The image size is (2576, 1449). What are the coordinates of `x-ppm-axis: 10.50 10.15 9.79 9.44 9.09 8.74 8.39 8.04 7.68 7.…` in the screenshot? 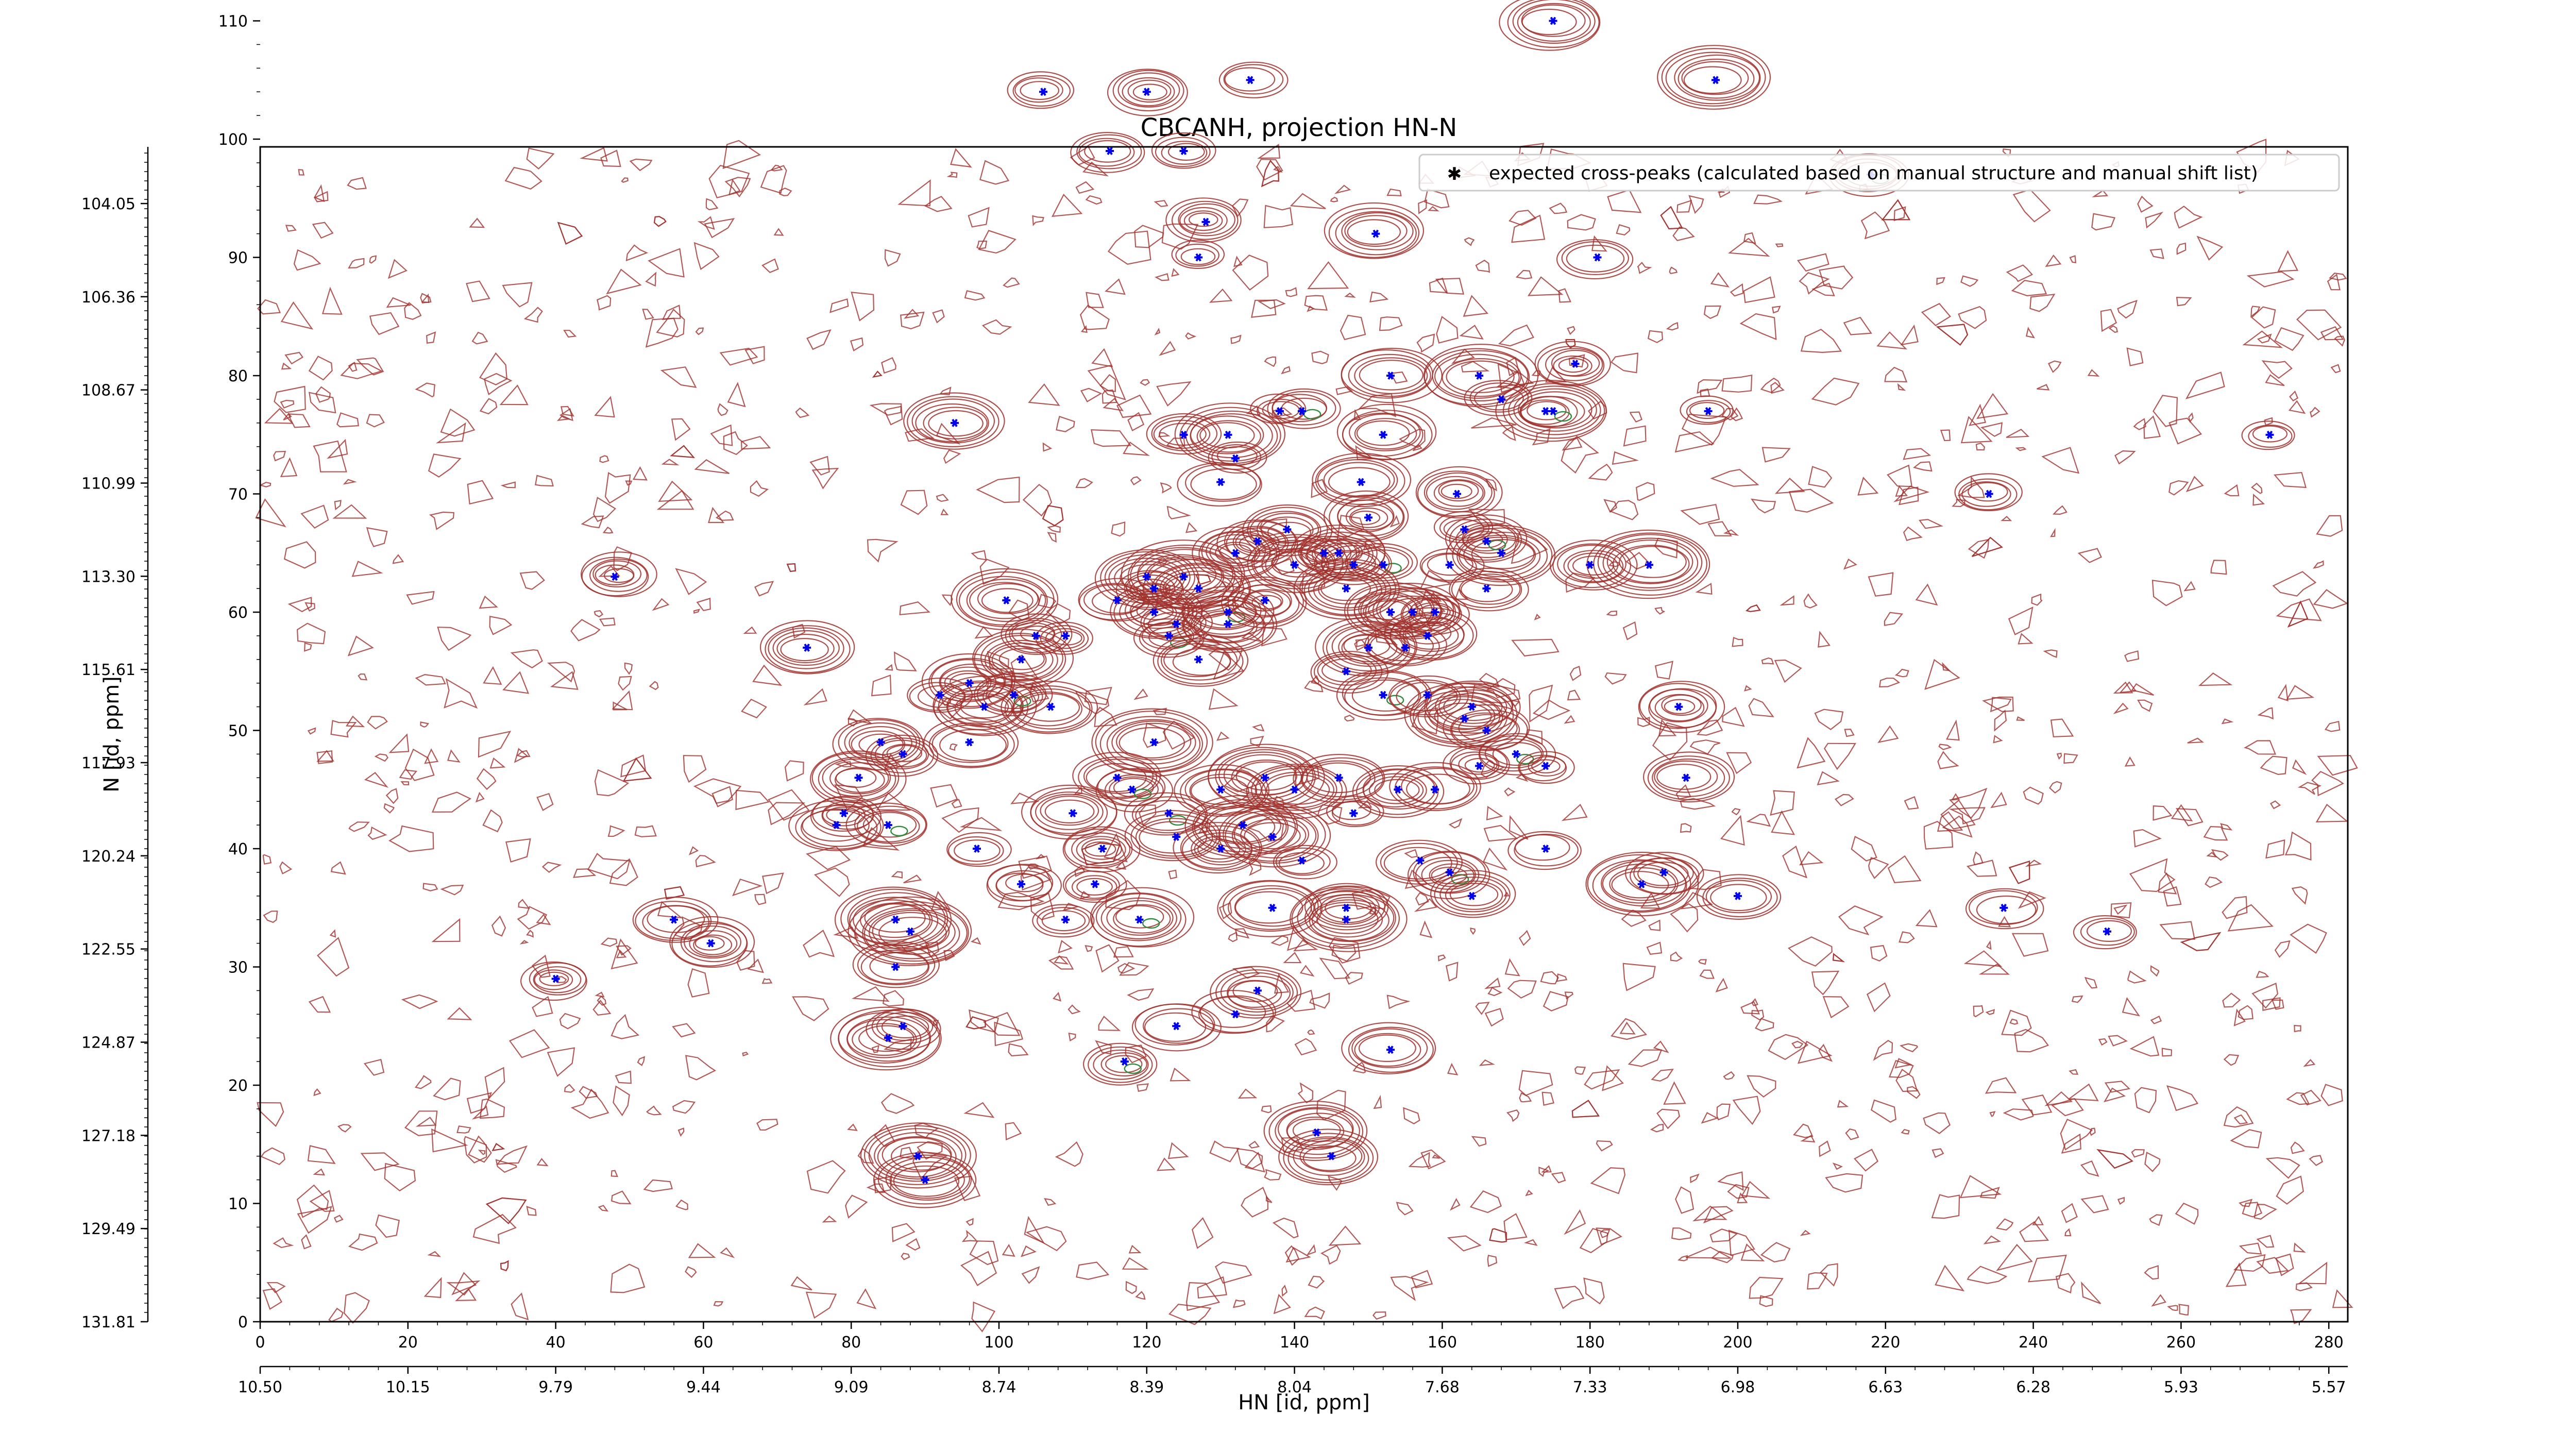 It's located at (1293, 1381).